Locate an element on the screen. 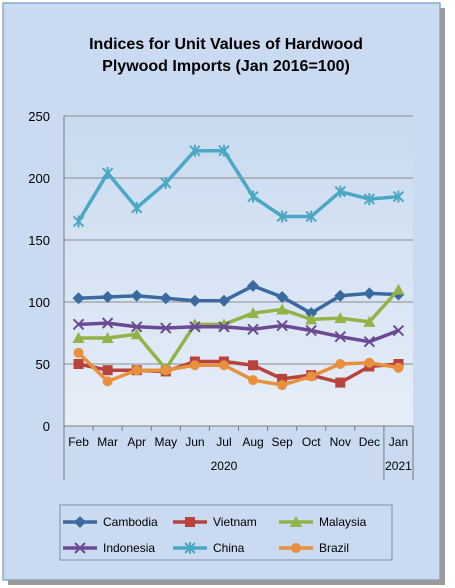  series-brazil is located at coordinates (238, 369).